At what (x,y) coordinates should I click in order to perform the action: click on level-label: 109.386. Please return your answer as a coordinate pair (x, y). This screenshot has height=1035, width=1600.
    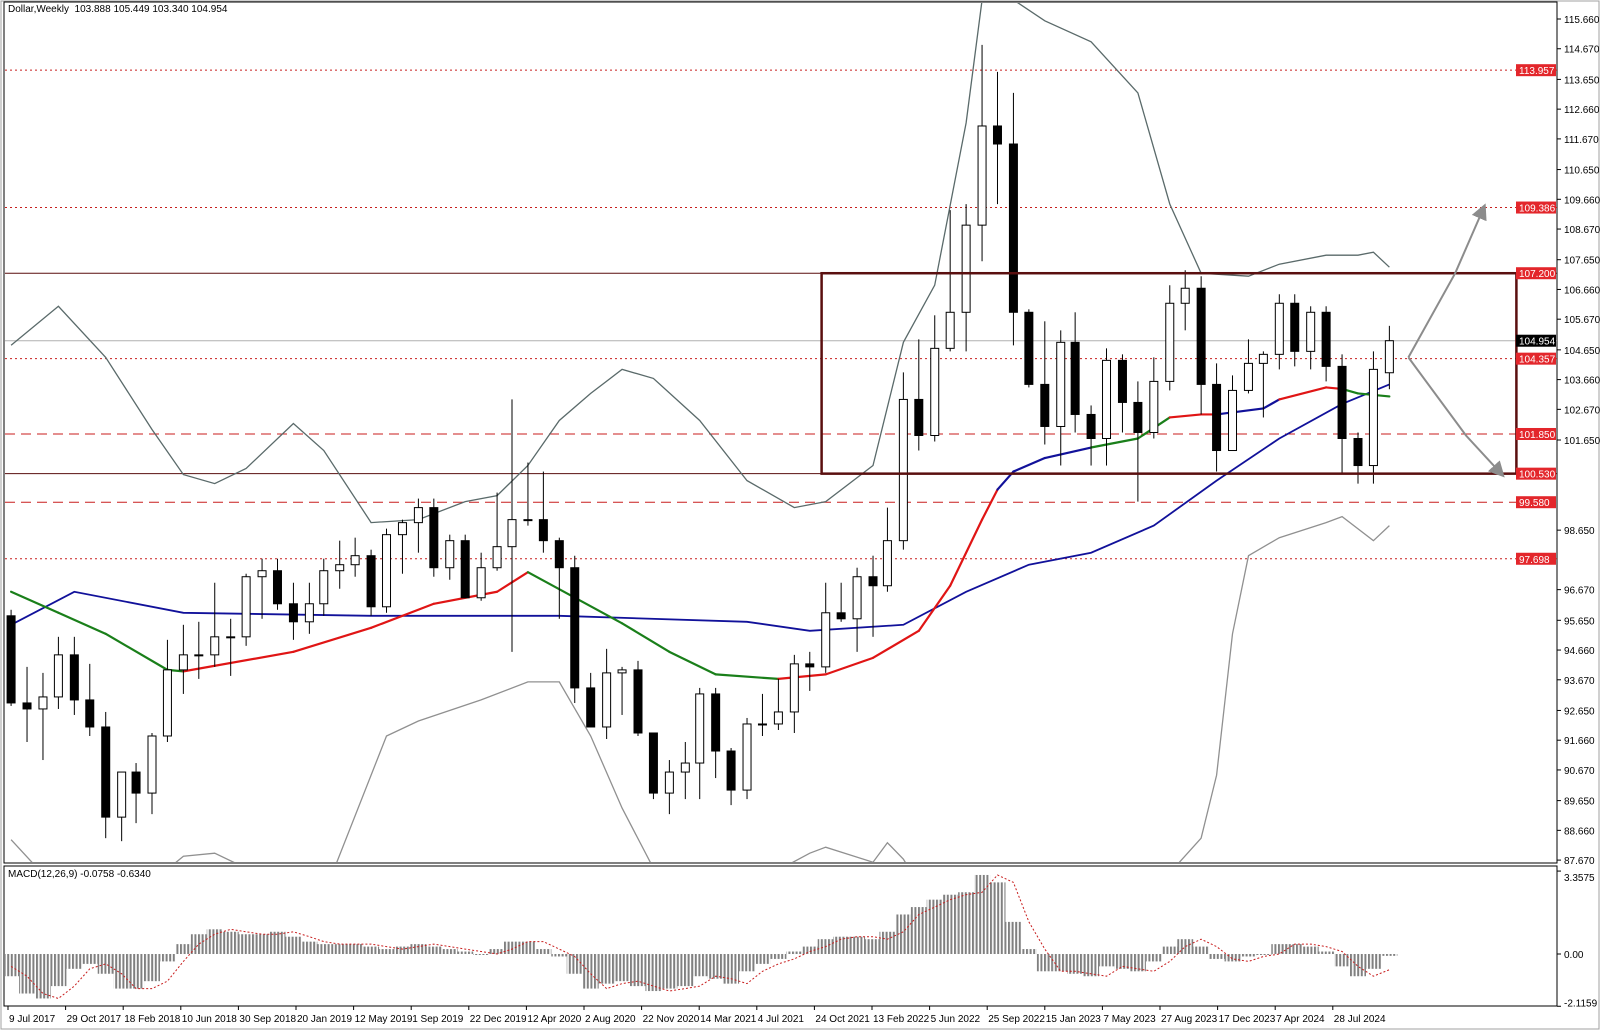
    Looking at the image, I should click on (1537, 209).